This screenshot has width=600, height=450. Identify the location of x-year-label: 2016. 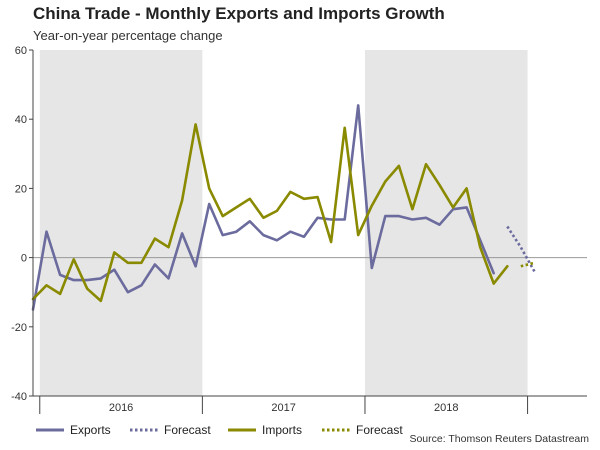
(121, 408).